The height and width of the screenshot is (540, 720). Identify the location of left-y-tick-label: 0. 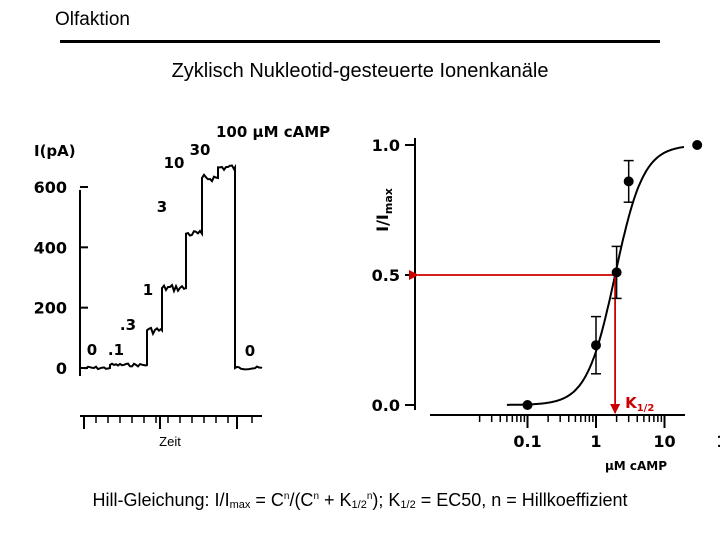
(61, 368).